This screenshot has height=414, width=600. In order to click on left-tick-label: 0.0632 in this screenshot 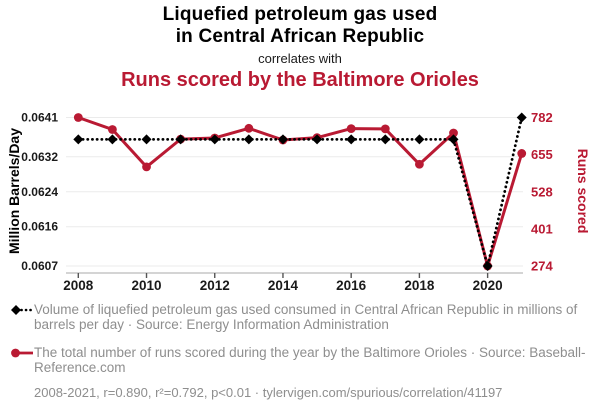, I will do `click(39, 157)`.